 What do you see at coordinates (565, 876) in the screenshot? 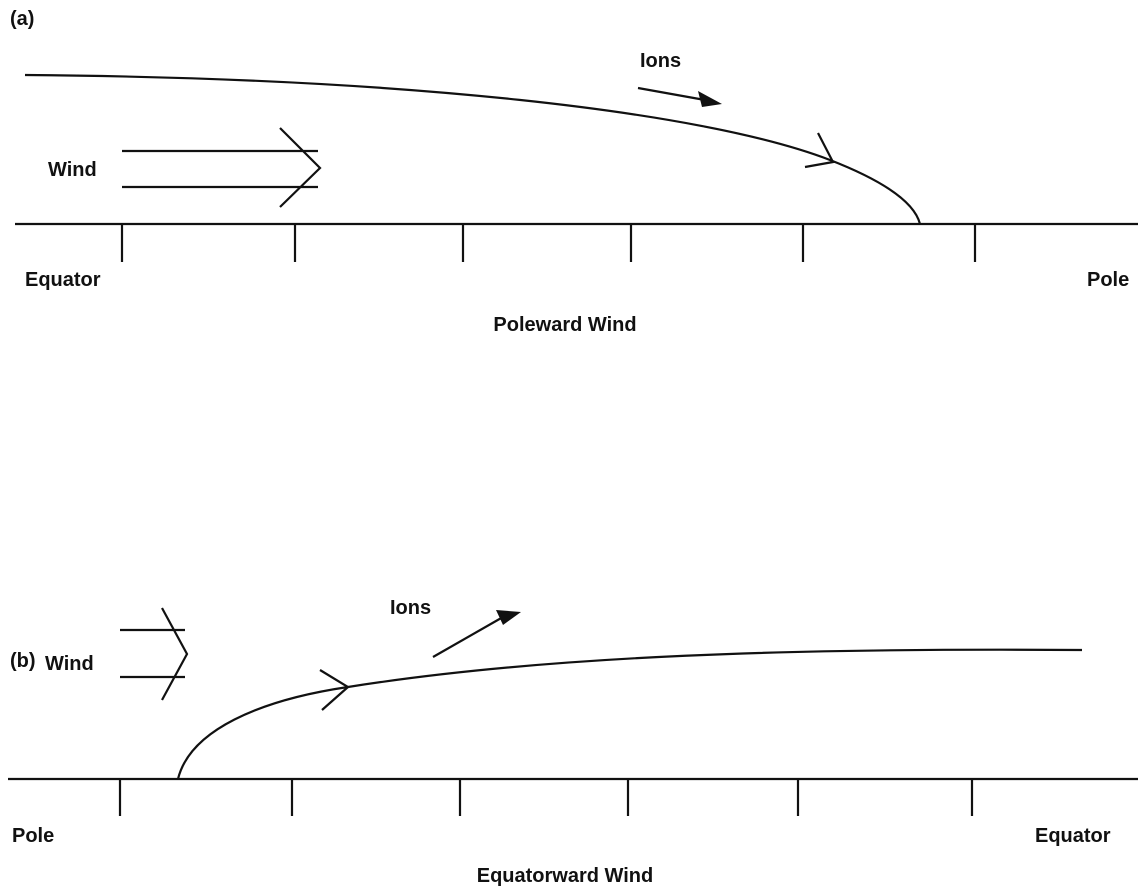
I see `caption: Equatorward Wind` at bounding box center [565, 876].